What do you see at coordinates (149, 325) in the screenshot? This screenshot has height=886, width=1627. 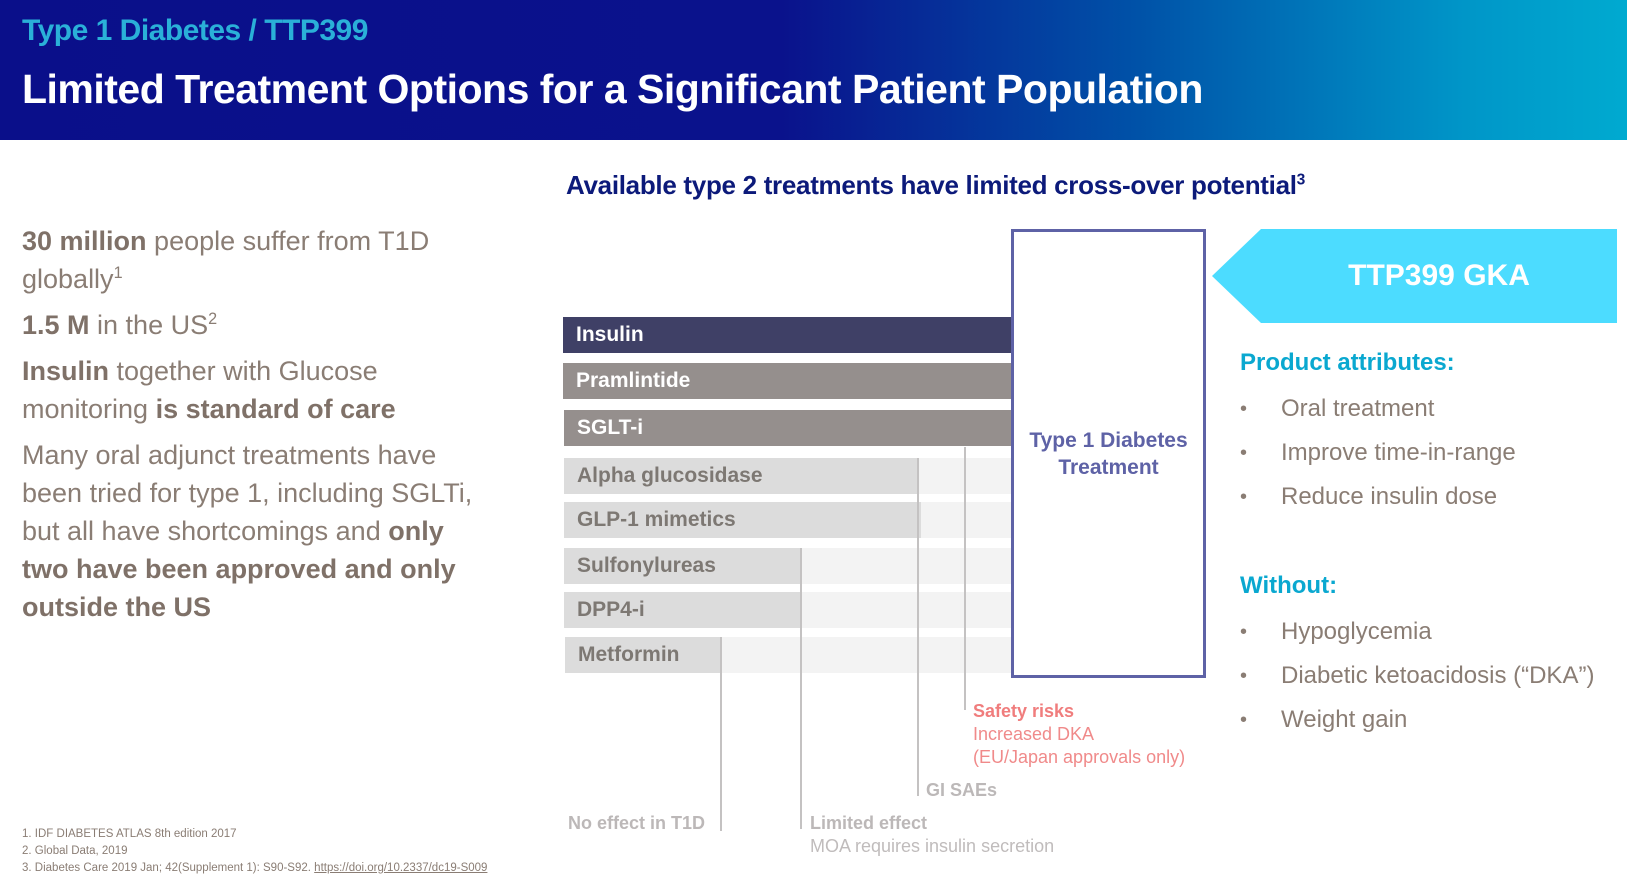 I see `fact-us-text: in the US` at bounding box center [149, 325].